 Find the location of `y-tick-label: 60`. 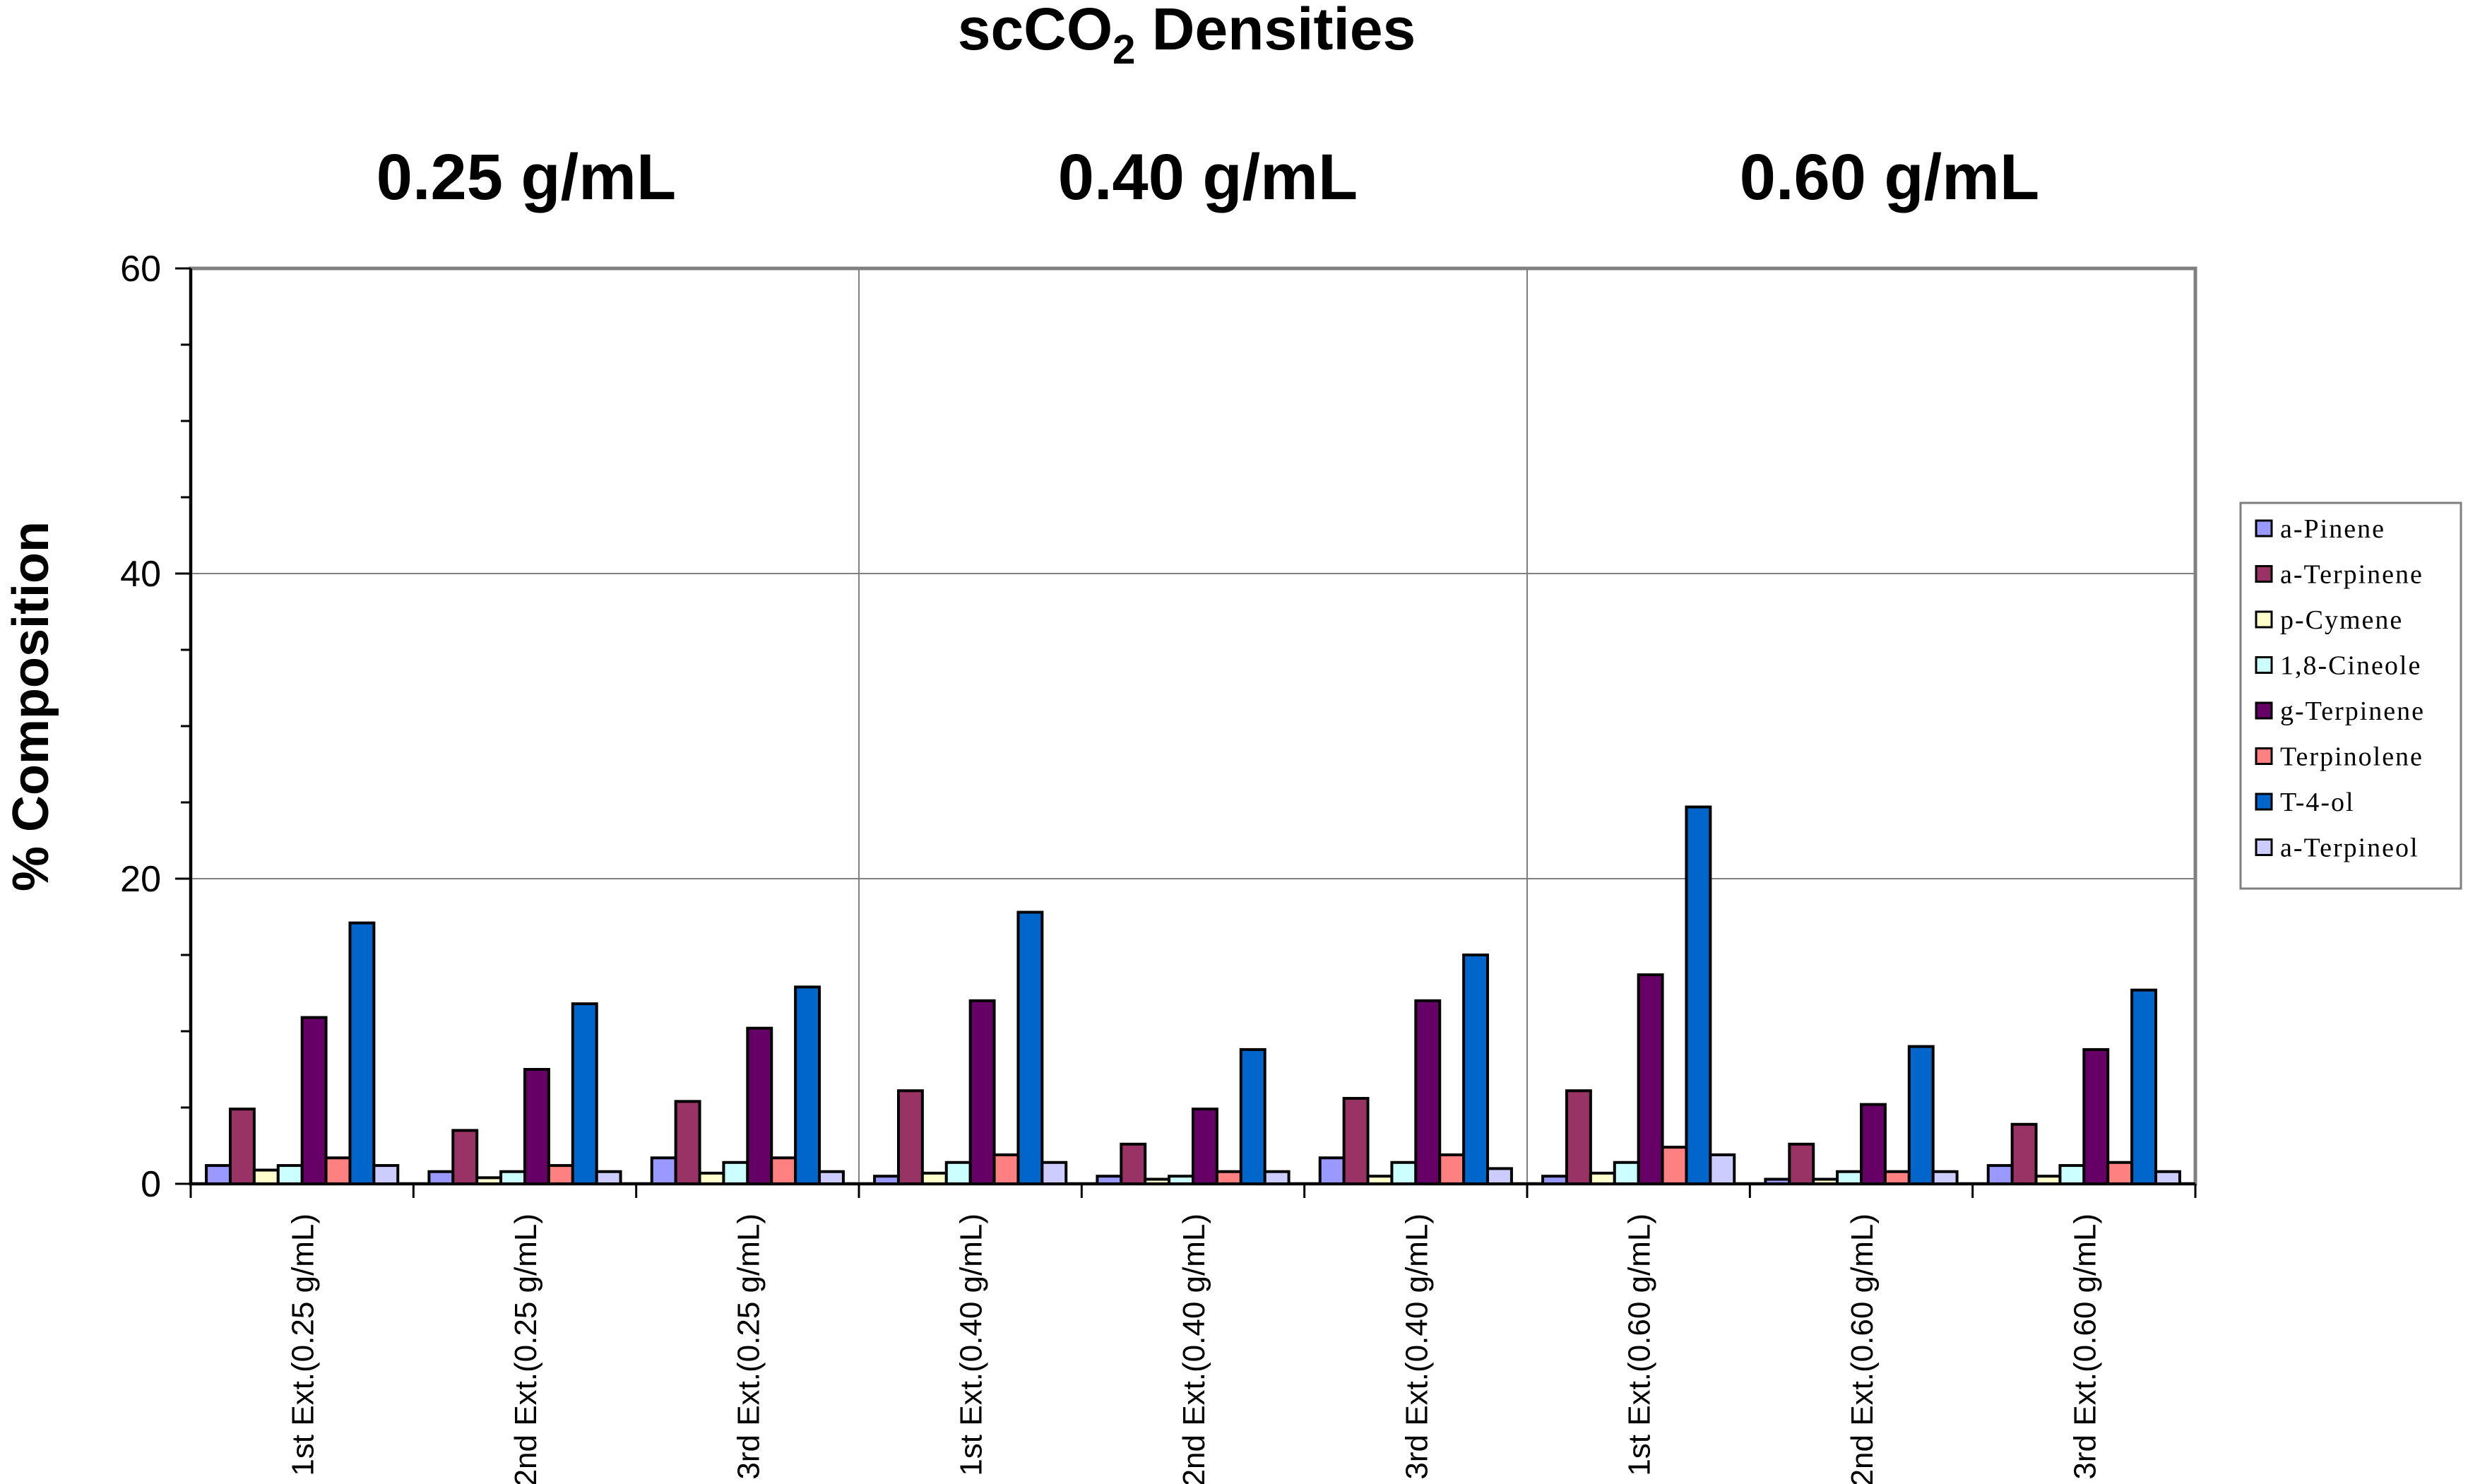

y-tick-label: 60 is located at coordinates (140, 269).